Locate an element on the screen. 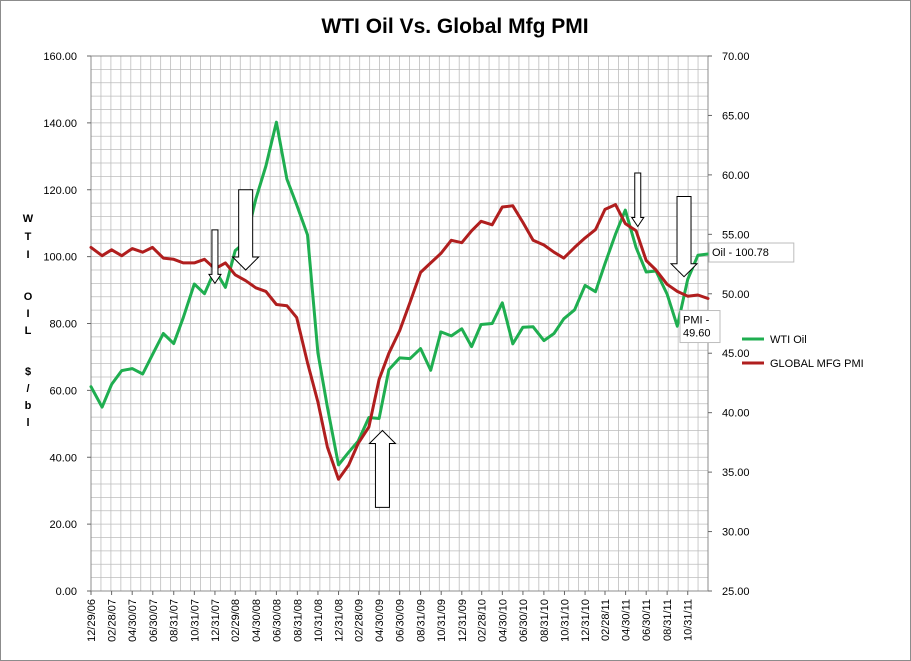 The height and width of the screenshot is (661, 911). y-tick-label-right: 60.00 is located at coordinates (736, 176).